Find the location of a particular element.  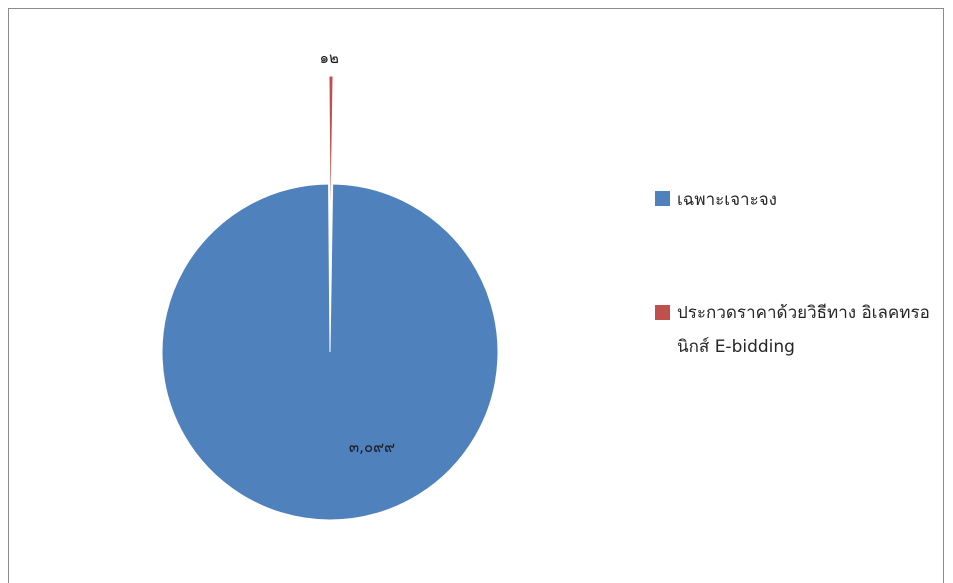

legend-label-1: เฉพาะเจาะจง is located at coordinates (727, 200).